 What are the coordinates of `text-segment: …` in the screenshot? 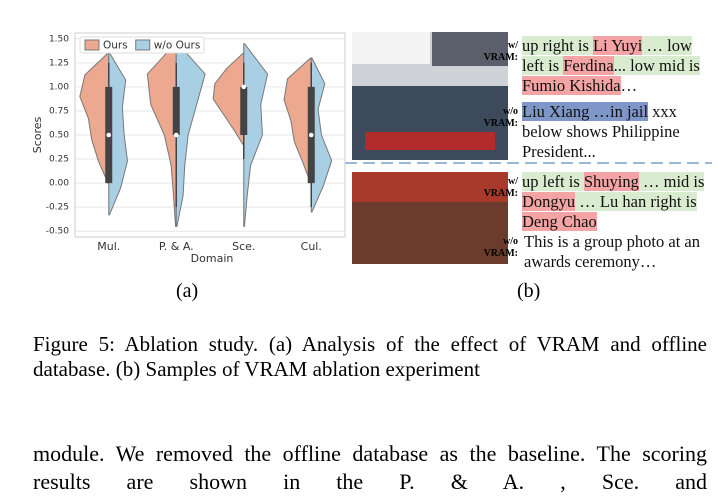 It's located at (629, 85).